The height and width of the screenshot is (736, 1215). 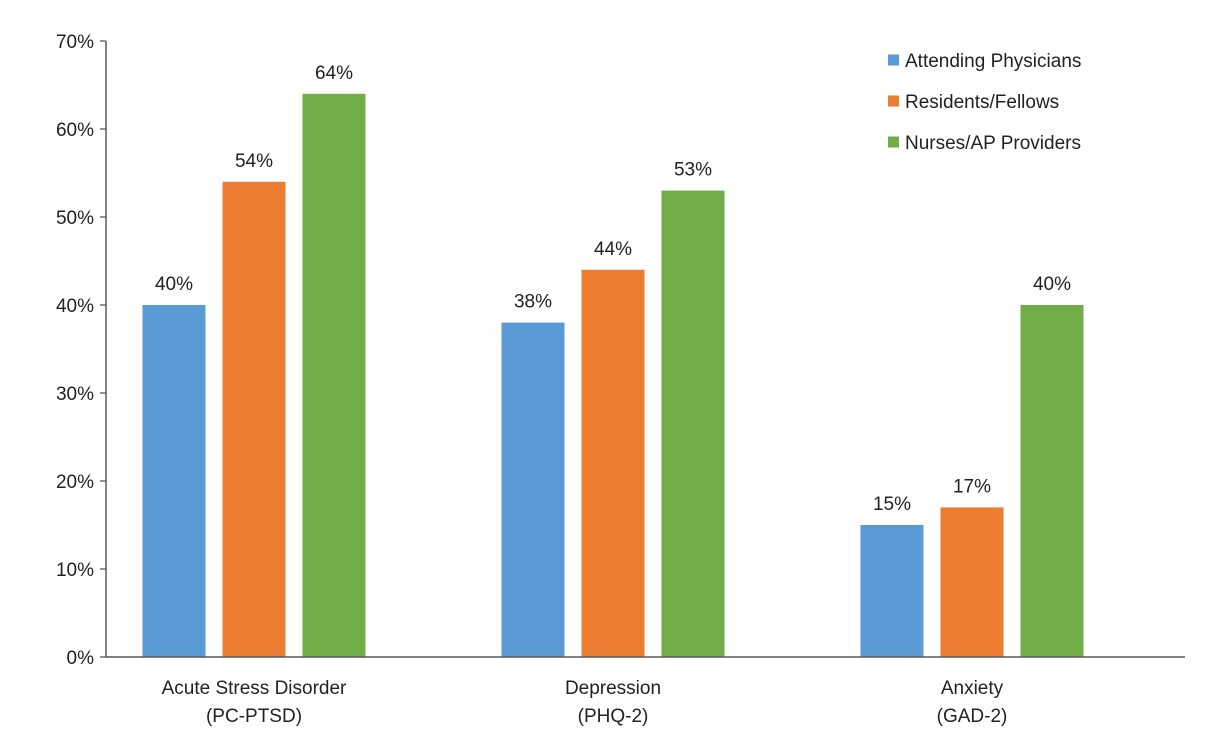 What do you see at coordinates (533, 302) in the screenshot?
I see `data-label: 38%` at bounding box center [533, 302].